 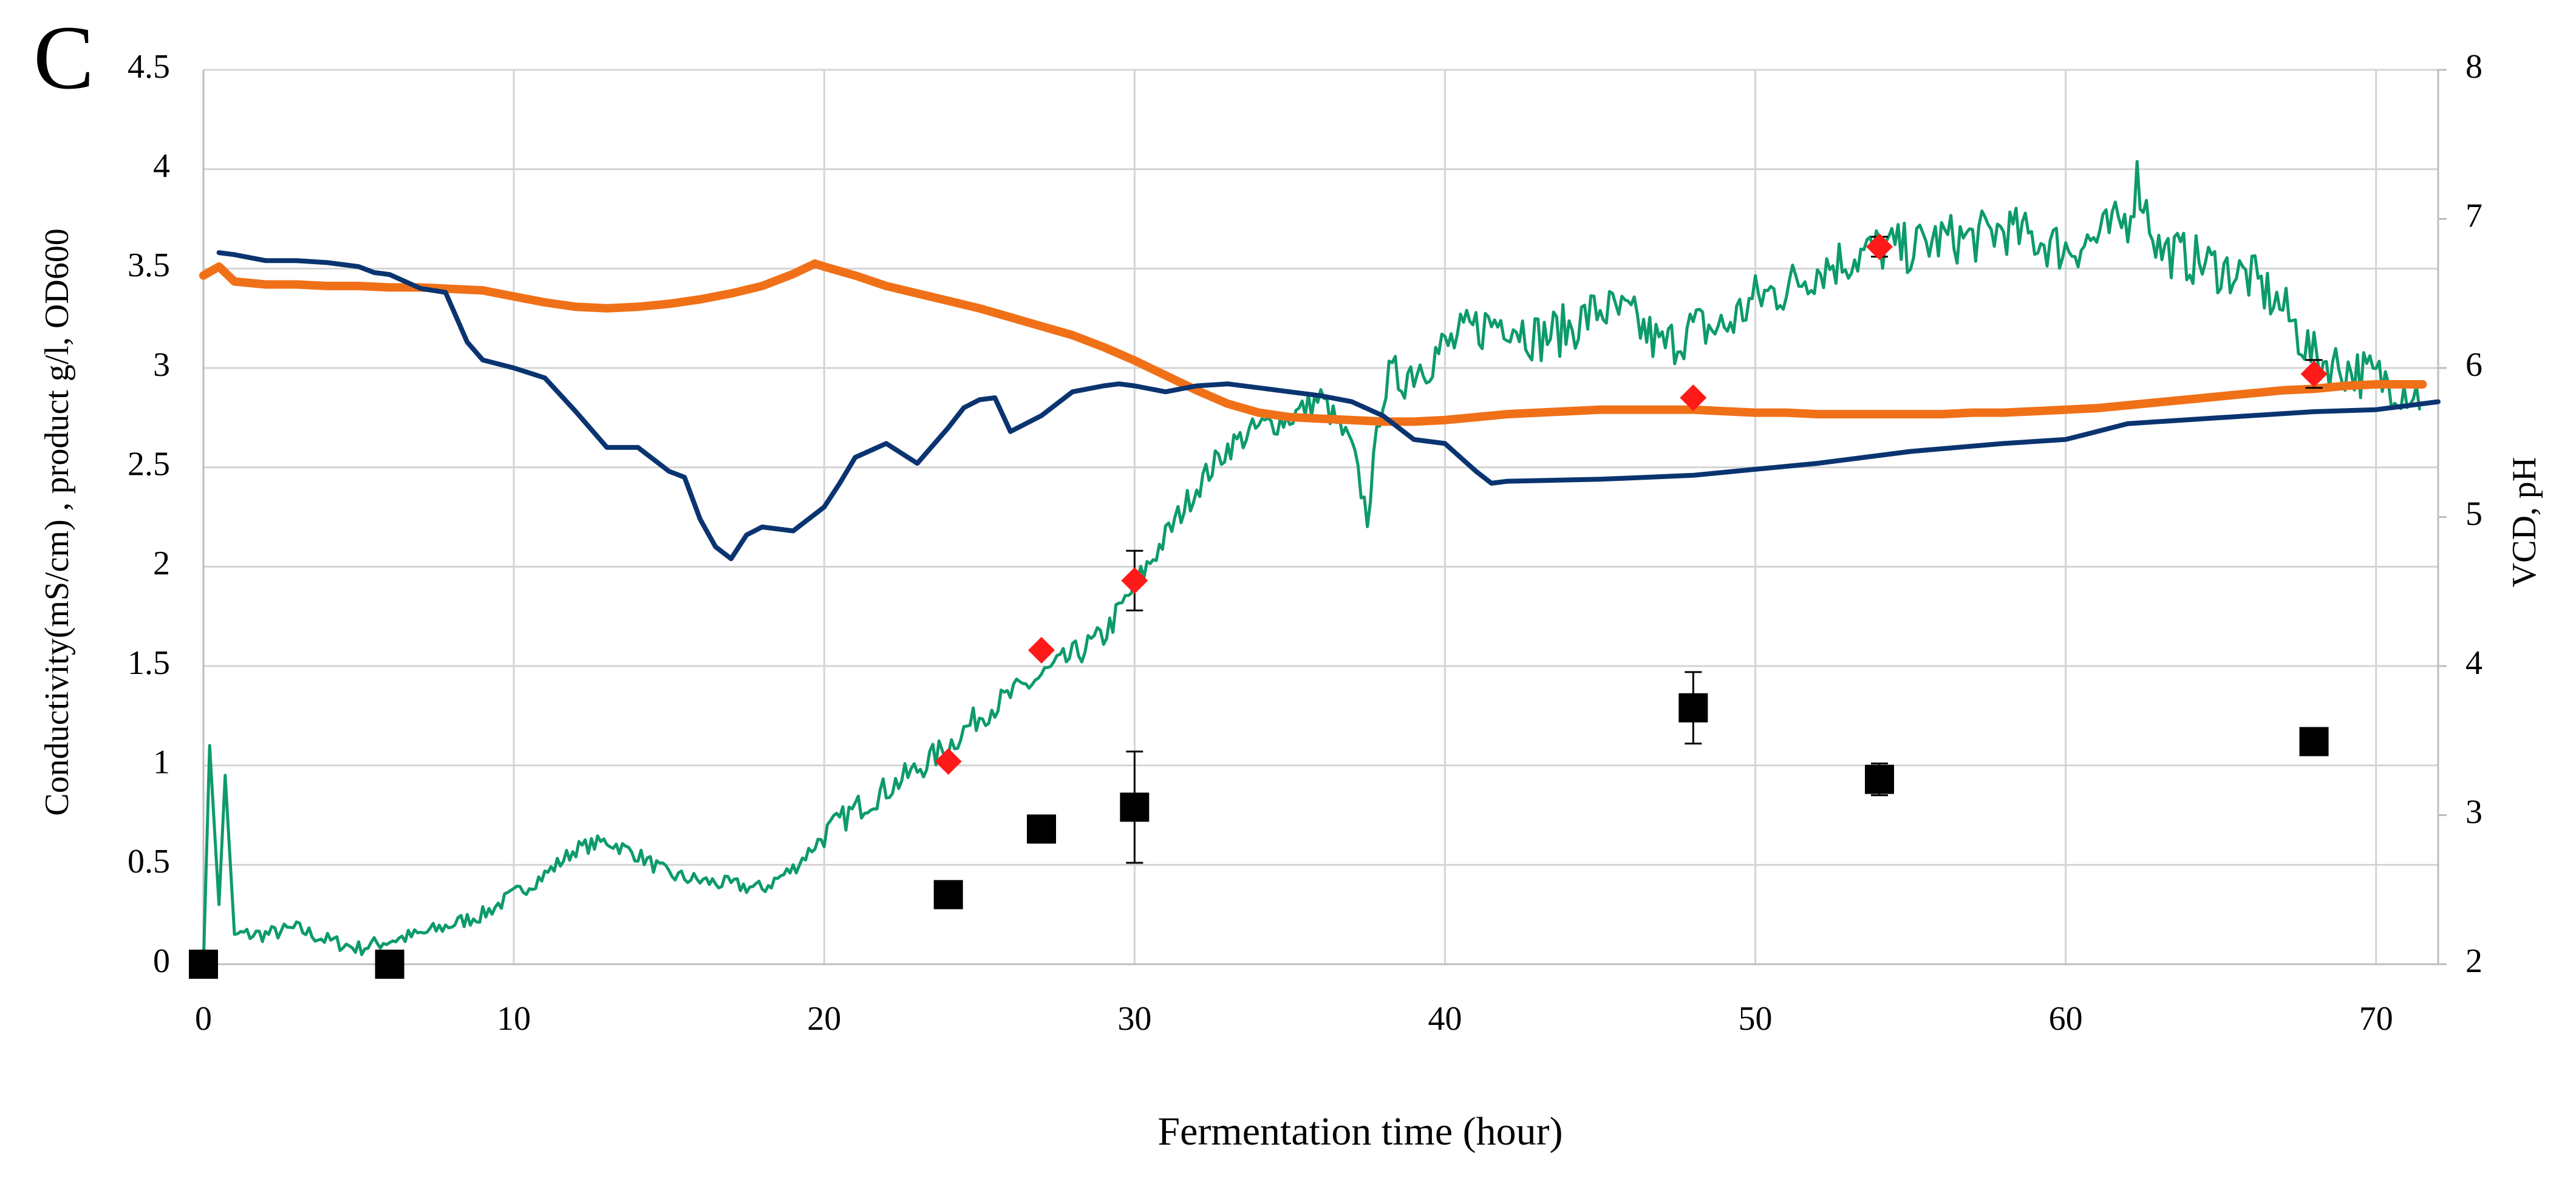 What do you see at coordinates (2473, 961) in the screenshot?
I see `y-right-tick-label: 2` at bounding box center [2473, 961].